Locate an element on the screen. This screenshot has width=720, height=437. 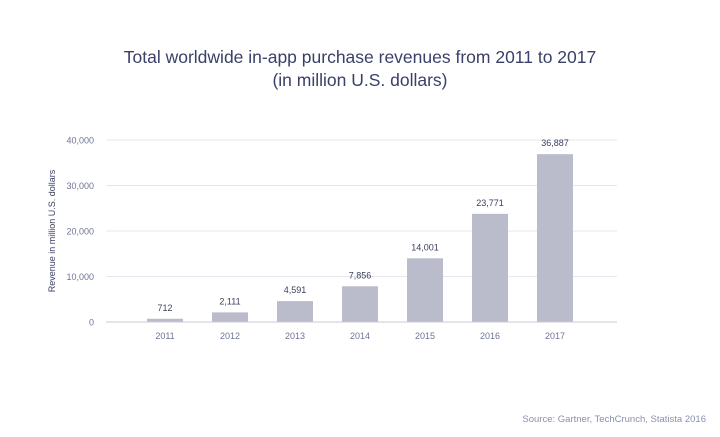
data-label: 712 is located at coordinates (164, 308).